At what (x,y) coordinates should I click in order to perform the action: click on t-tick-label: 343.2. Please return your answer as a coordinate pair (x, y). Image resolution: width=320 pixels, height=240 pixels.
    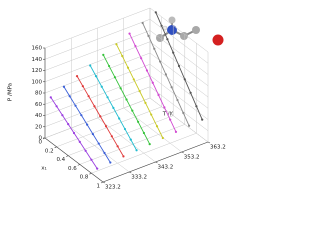
    Looking at the image, I should click on (166, 168).